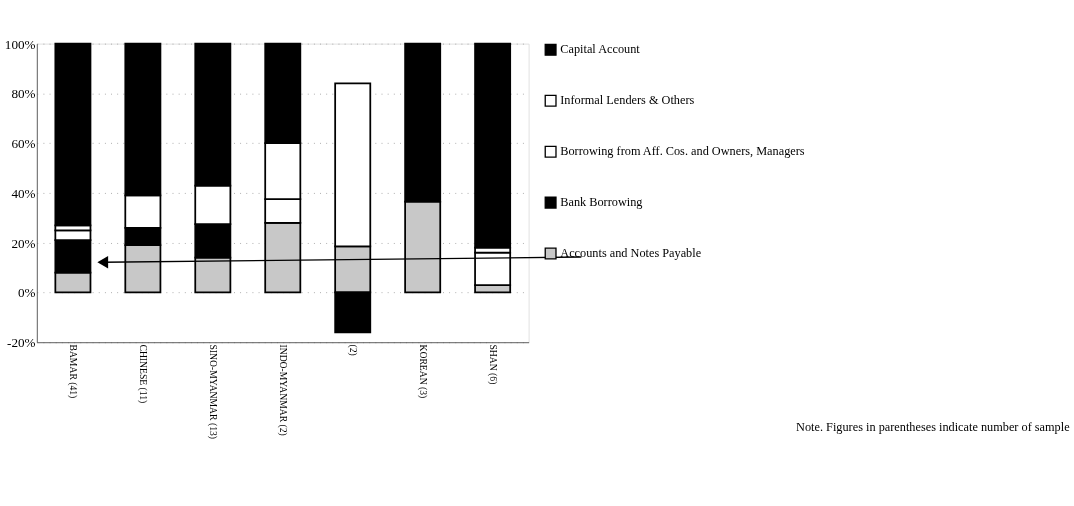  I want to click on legend-label: Capital Account, so click(600, 49).